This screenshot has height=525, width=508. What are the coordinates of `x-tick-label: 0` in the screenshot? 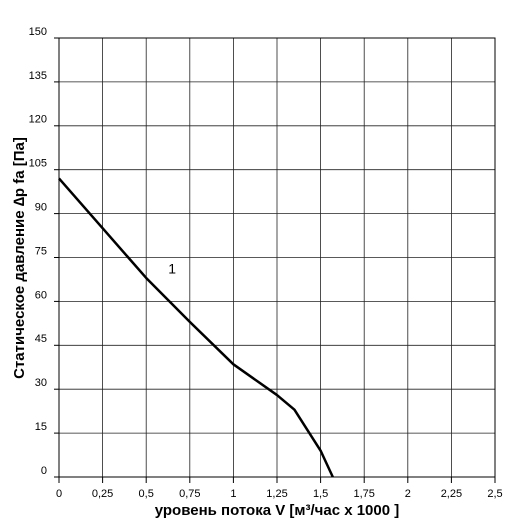 It's located at (59, 494).